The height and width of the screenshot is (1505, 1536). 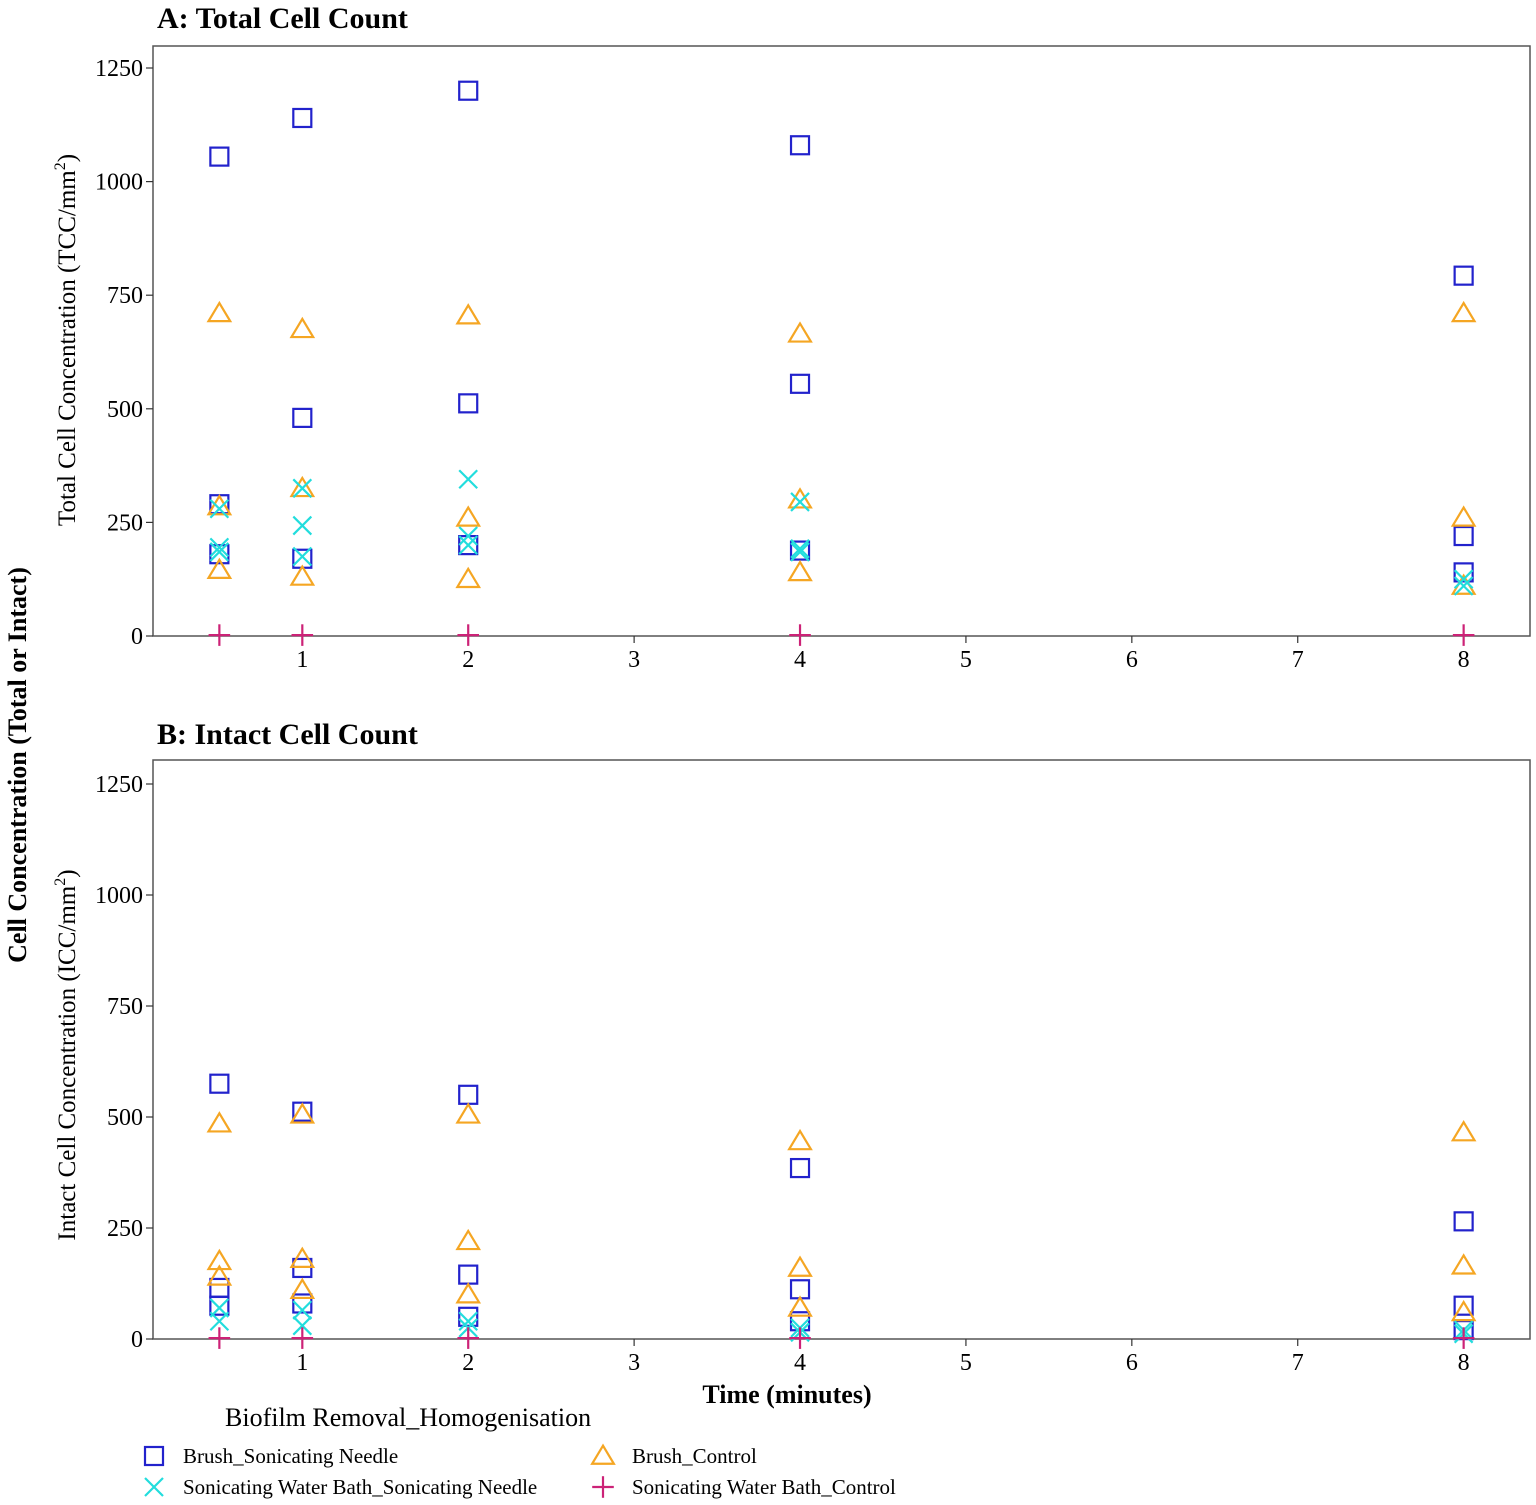 I want to click on legend-item: Sonicating Water Bath_Sonicating Needle, so click(x=340, y=1487).